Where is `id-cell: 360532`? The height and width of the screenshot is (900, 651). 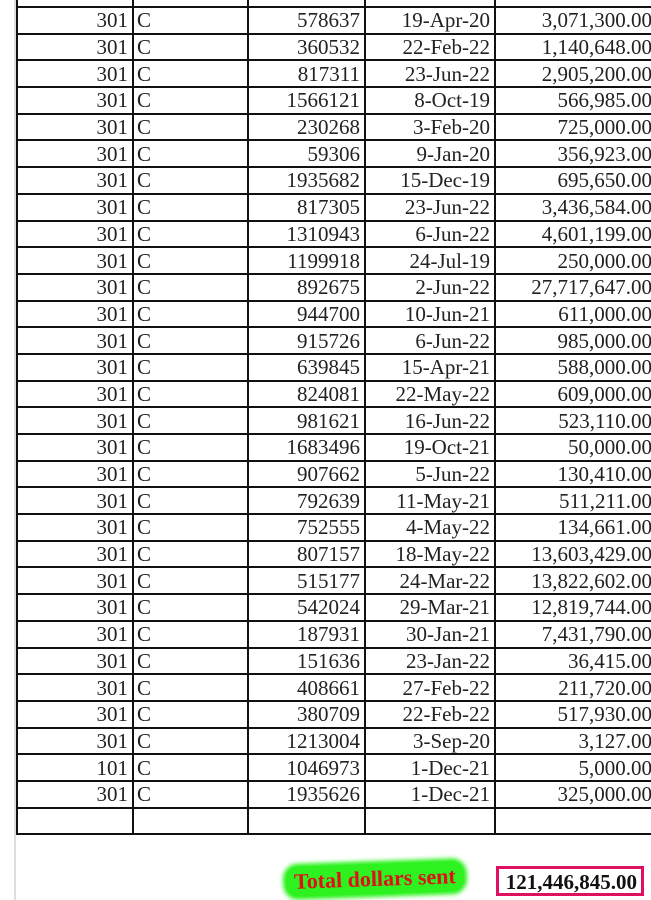
id-cell: 360532 is located at coordinates (306, 47).